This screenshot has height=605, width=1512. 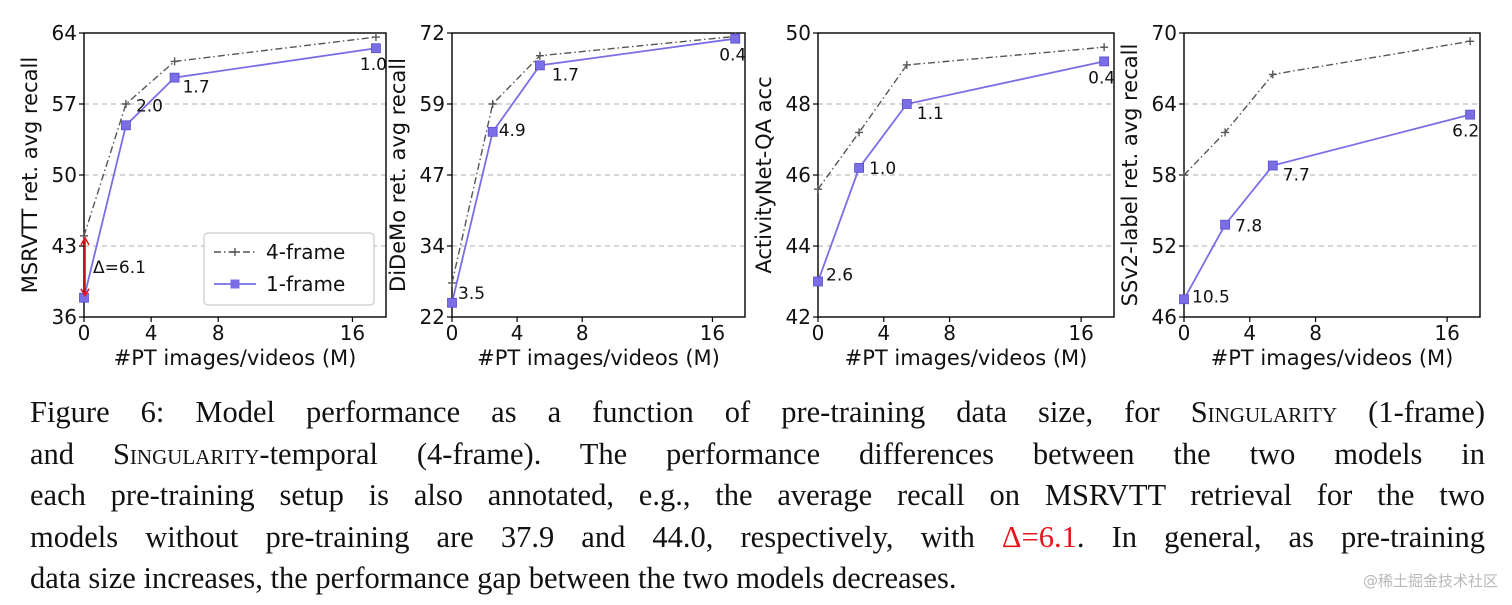 What do you see at coordinates (64, 104) in the screenshot?
I see `y-tick-label: 57` at bounding box center [64, 104].